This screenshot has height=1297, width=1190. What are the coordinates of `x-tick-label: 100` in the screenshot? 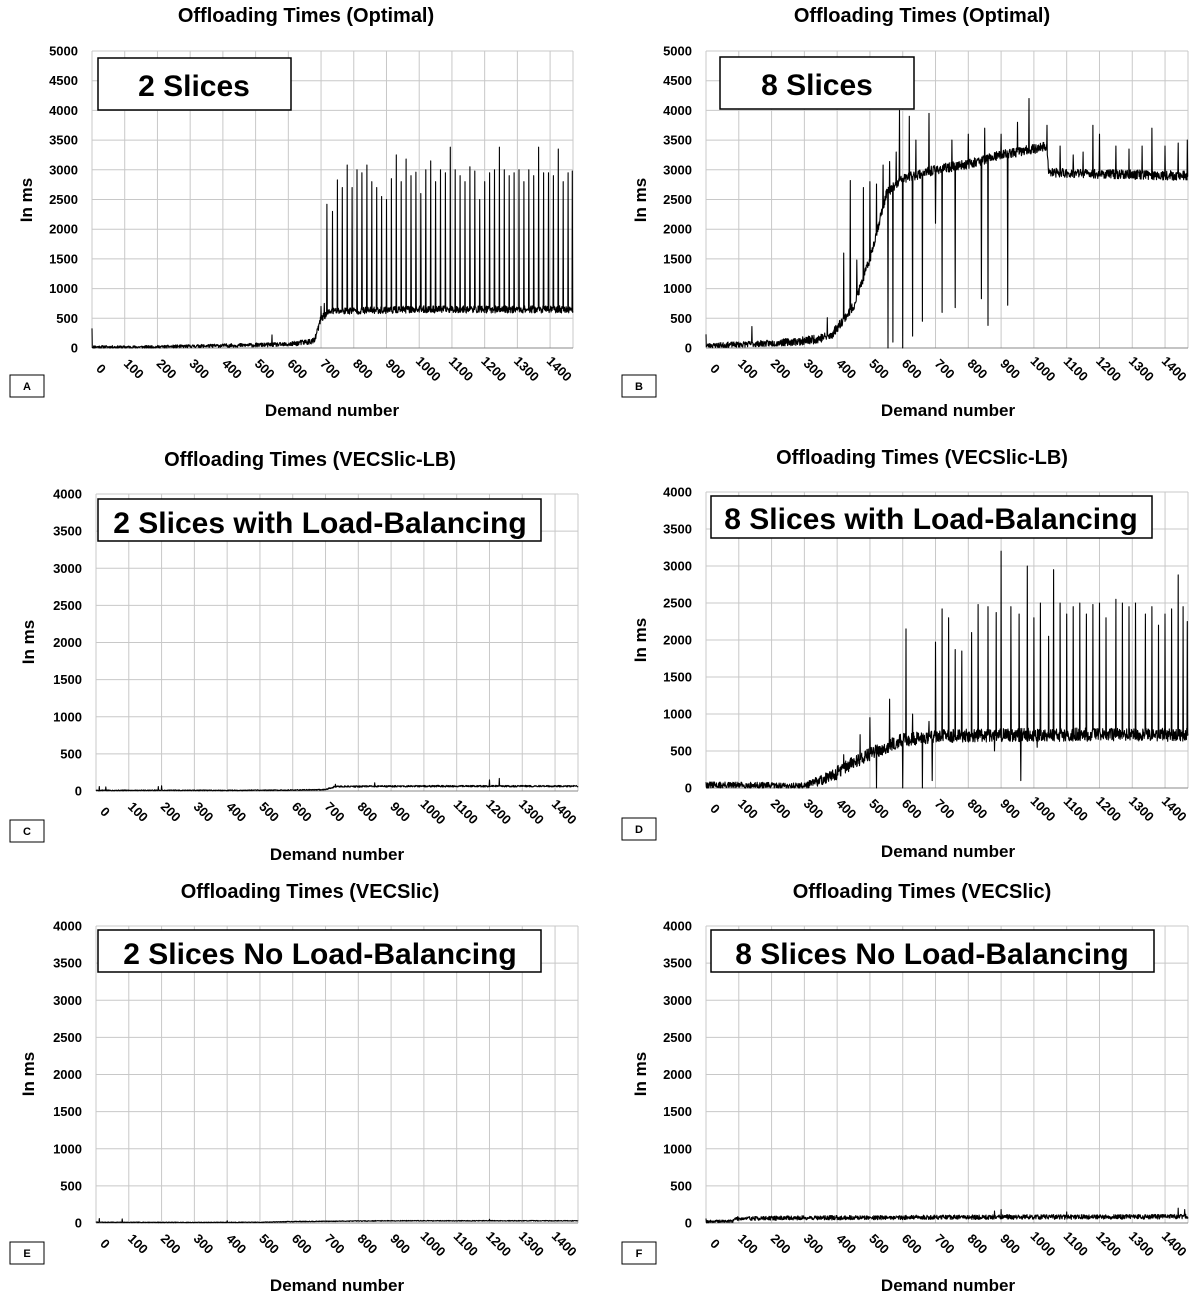 It's located at (138, 812).